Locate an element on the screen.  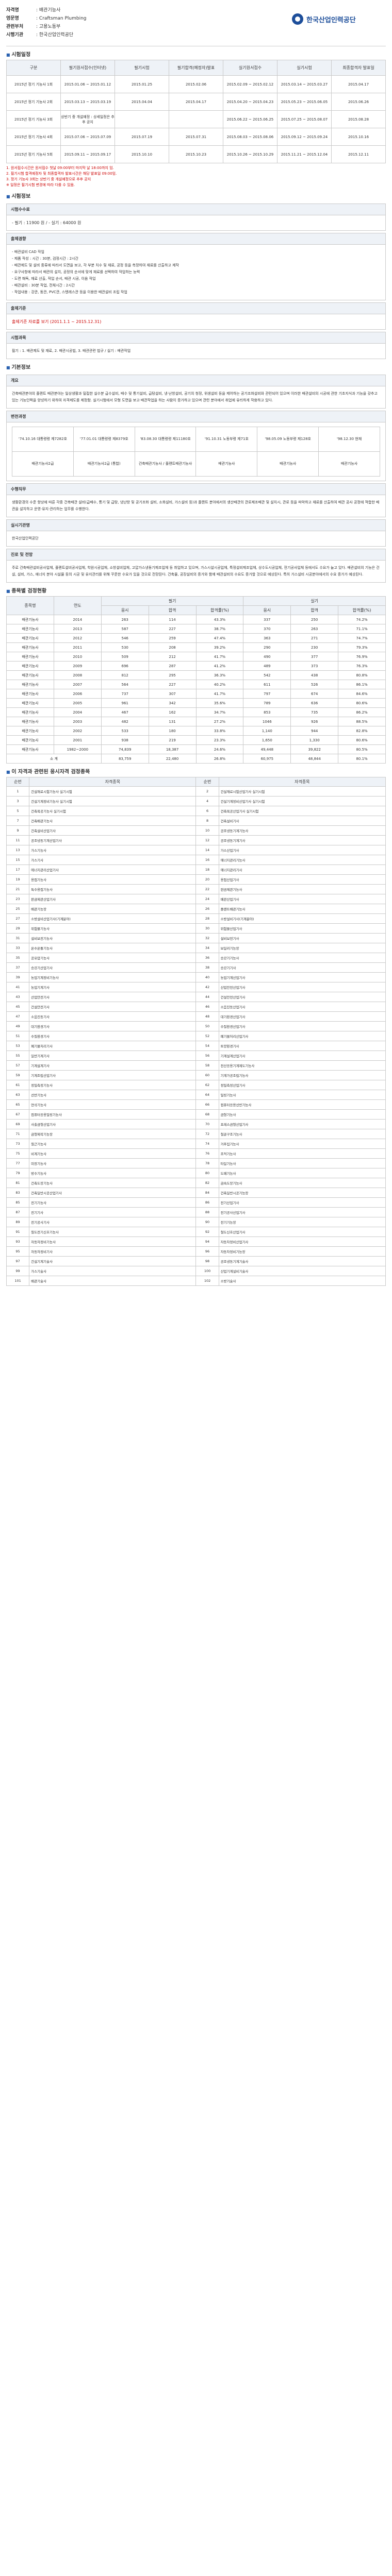
stats-cell: 2004 is located at coordinates (77, 712).